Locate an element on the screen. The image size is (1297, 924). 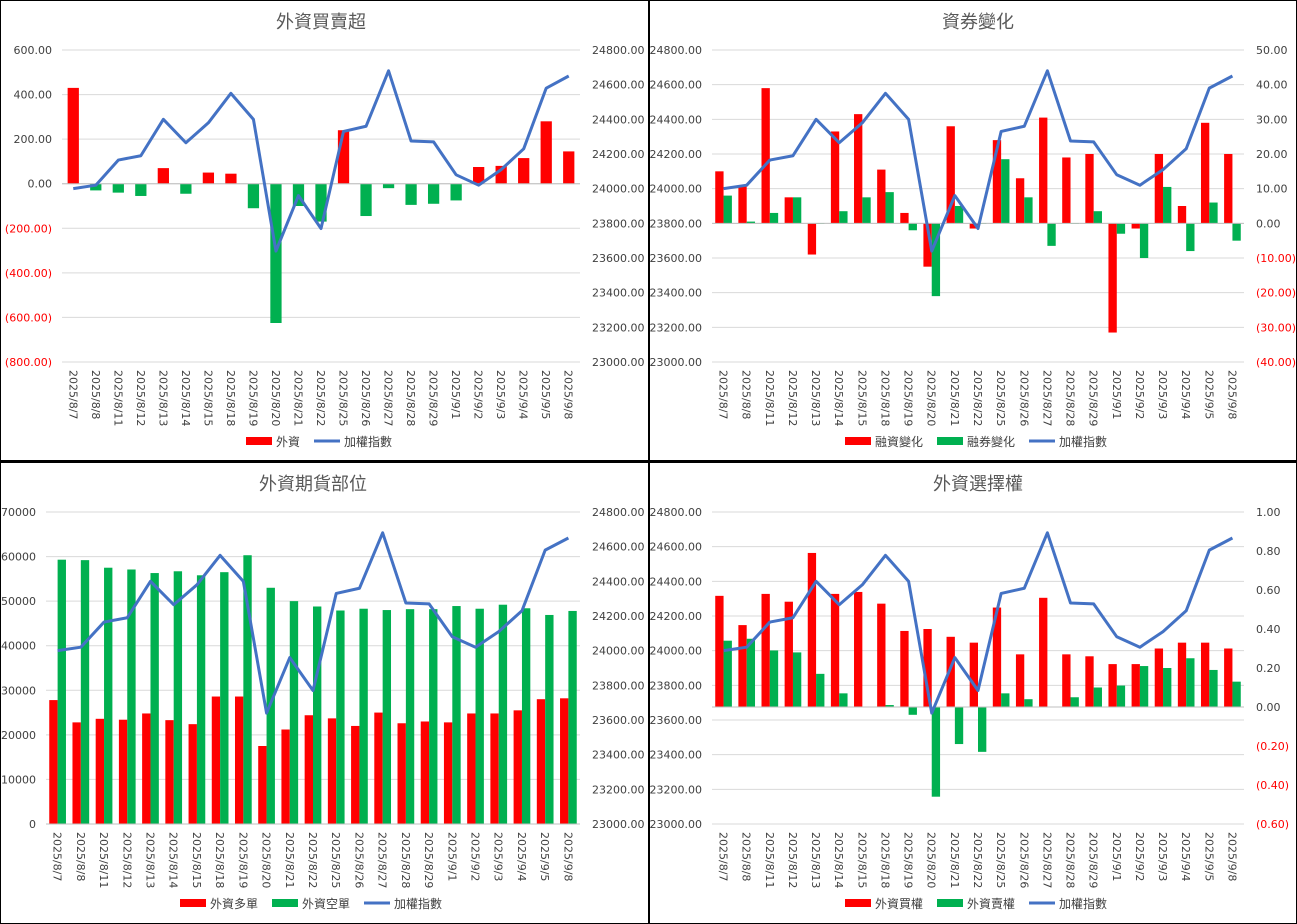
left-axis-tick-label: 23200.00 is located at coordinates (676, 789).